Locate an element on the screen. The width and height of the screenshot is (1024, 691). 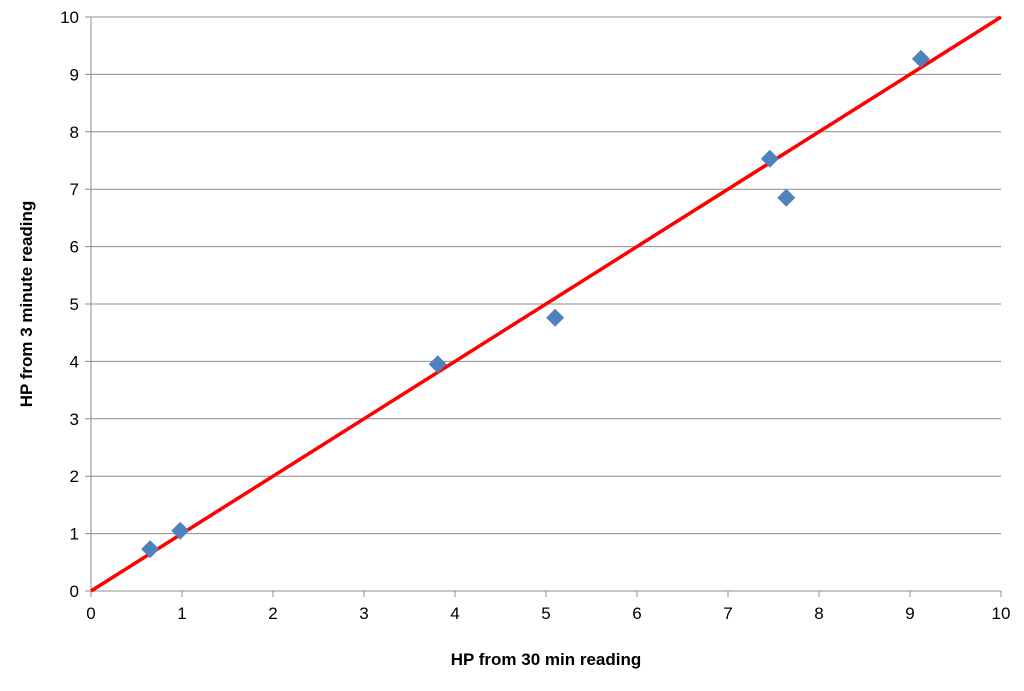
x-tick-label: 10 is located at coordinates (1001, 613).